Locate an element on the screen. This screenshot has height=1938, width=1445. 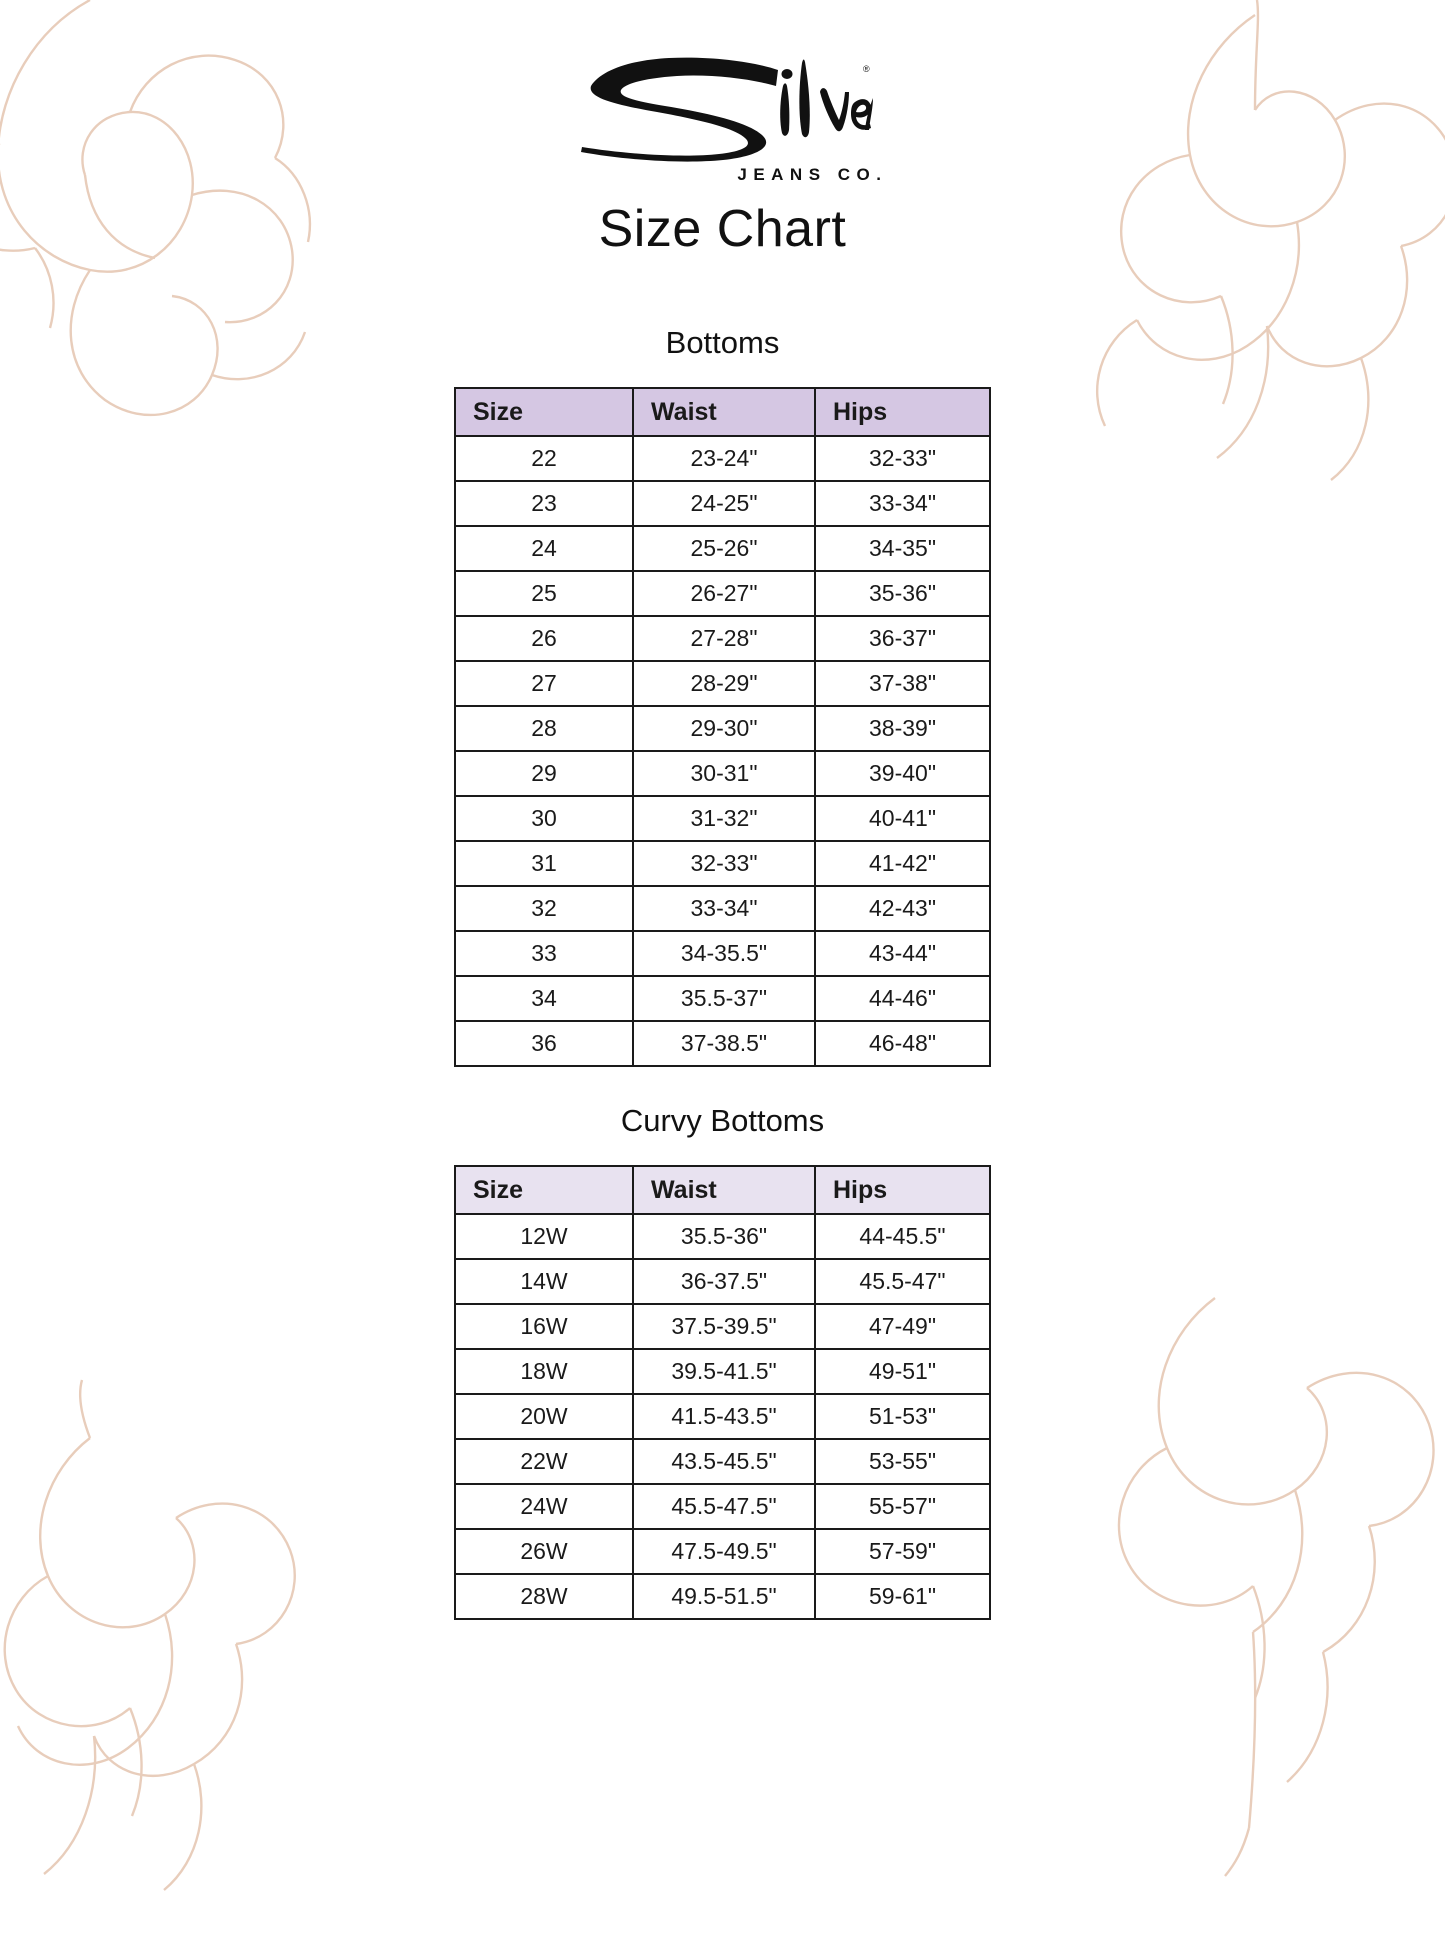
table-row: 34 35.5-37" 44-46" is located at coordinates (722, 998).